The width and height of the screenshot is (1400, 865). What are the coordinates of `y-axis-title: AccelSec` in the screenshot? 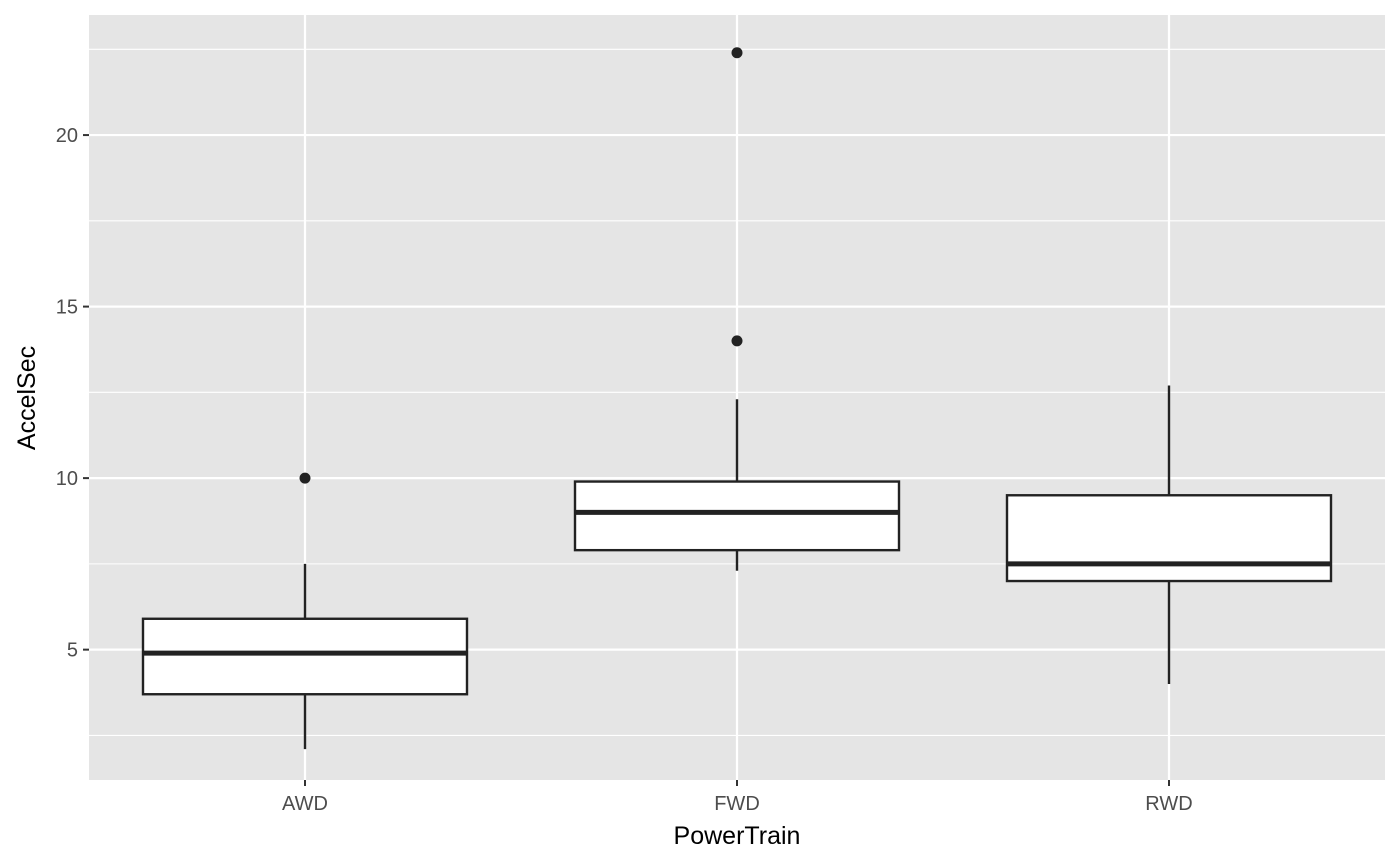 It's located at (27, 398).